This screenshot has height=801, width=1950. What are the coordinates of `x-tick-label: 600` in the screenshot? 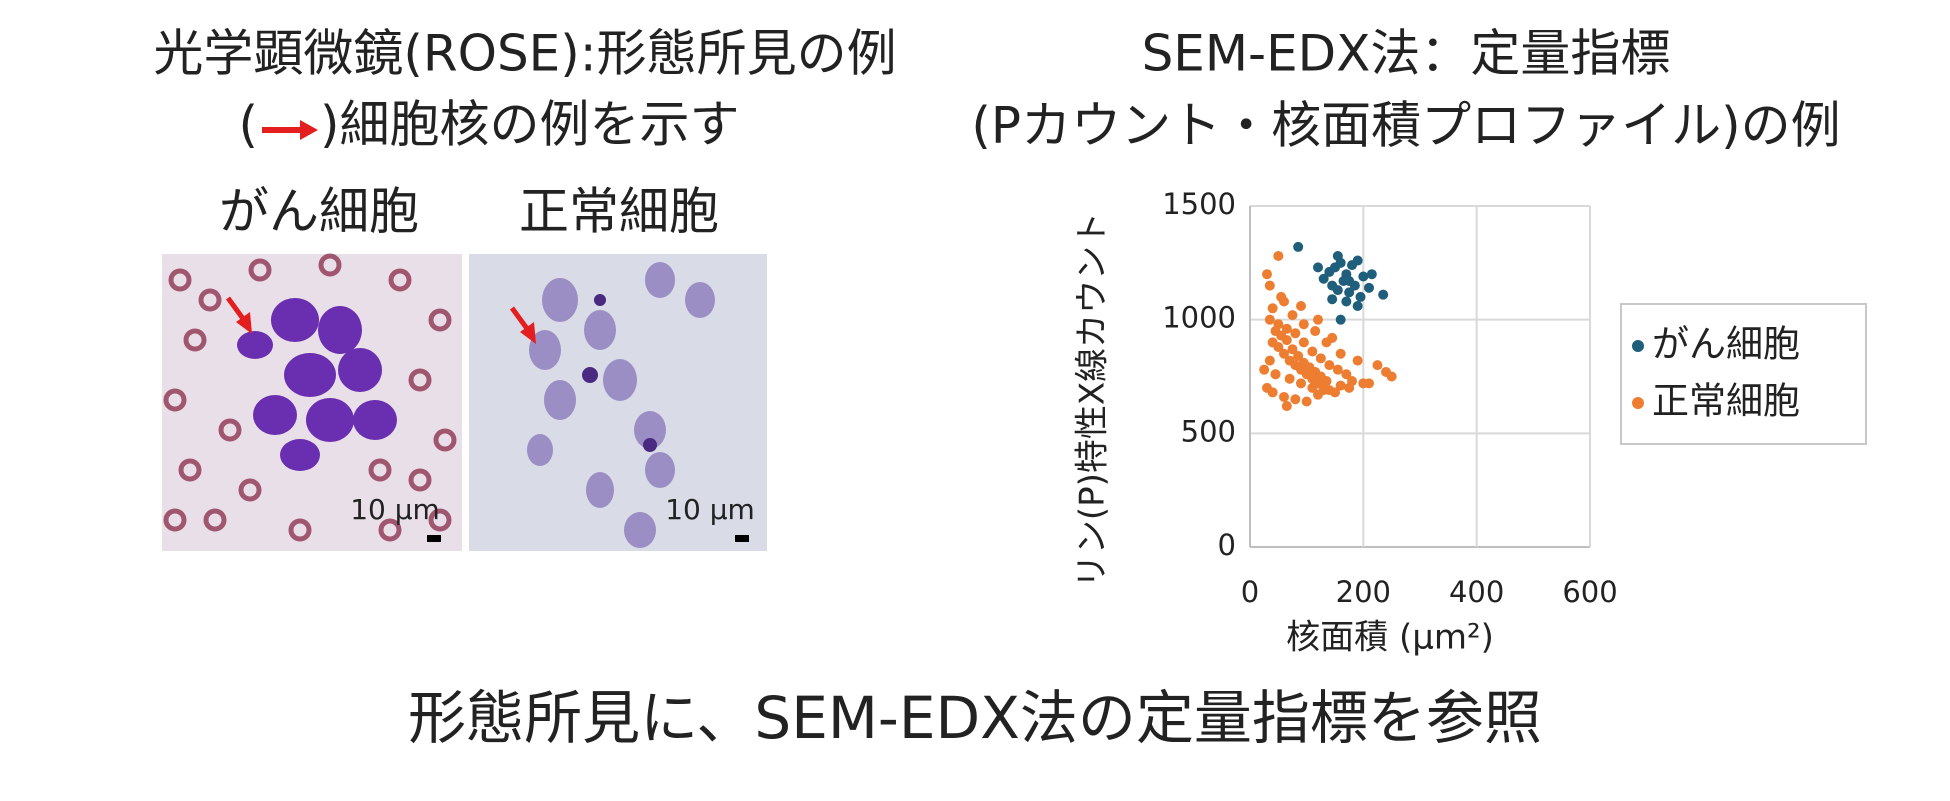 It's located at (1589, 592).